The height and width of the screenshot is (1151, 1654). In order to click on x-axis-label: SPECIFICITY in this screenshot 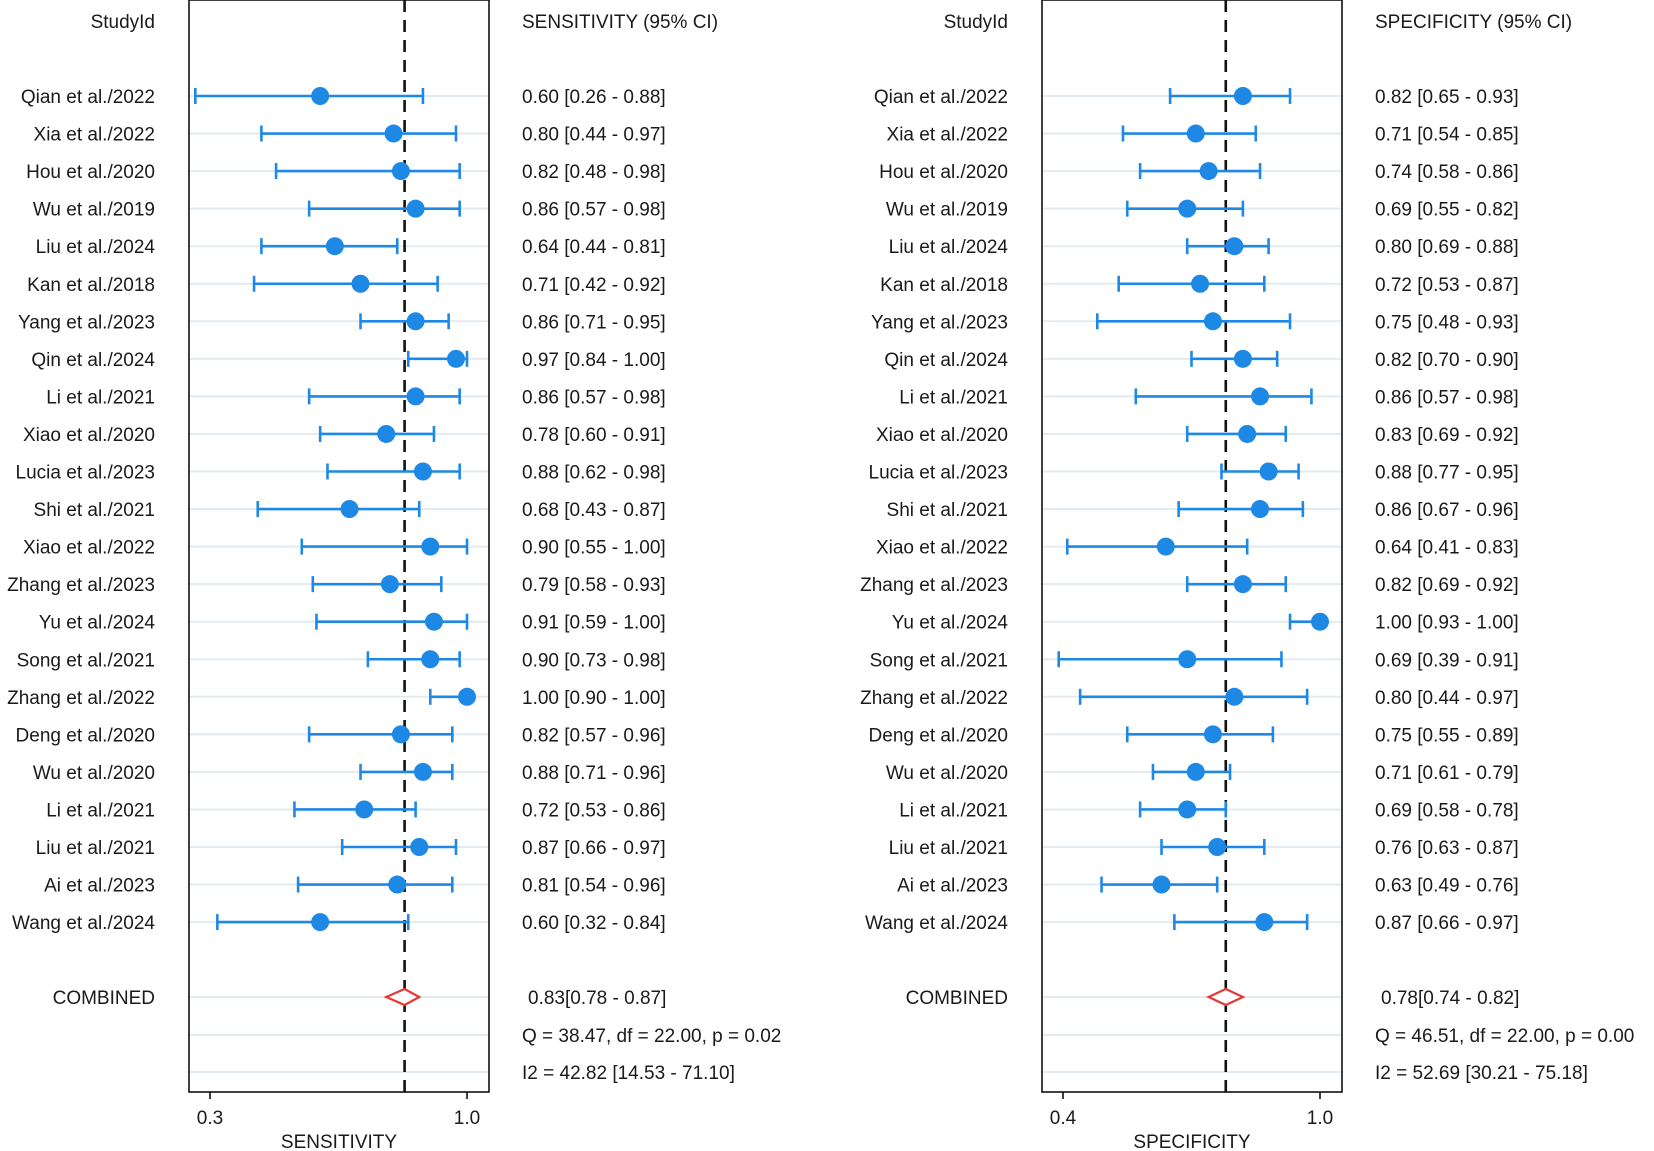, I will do `click(1192, 1141)`.